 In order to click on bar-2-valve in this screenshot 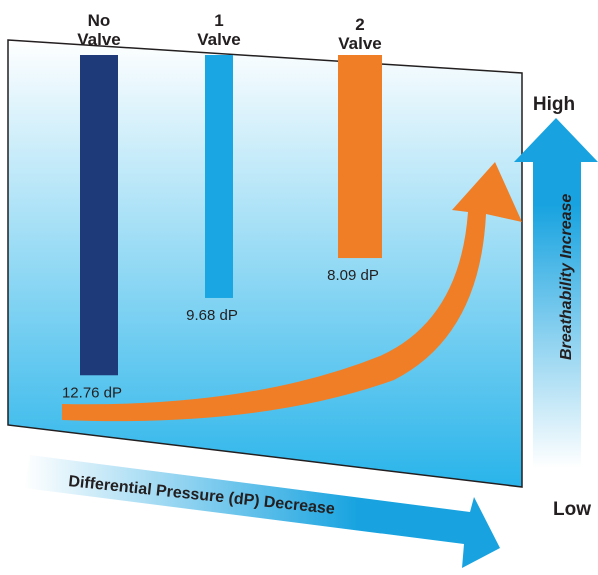, I will do `click(360, 157)`.